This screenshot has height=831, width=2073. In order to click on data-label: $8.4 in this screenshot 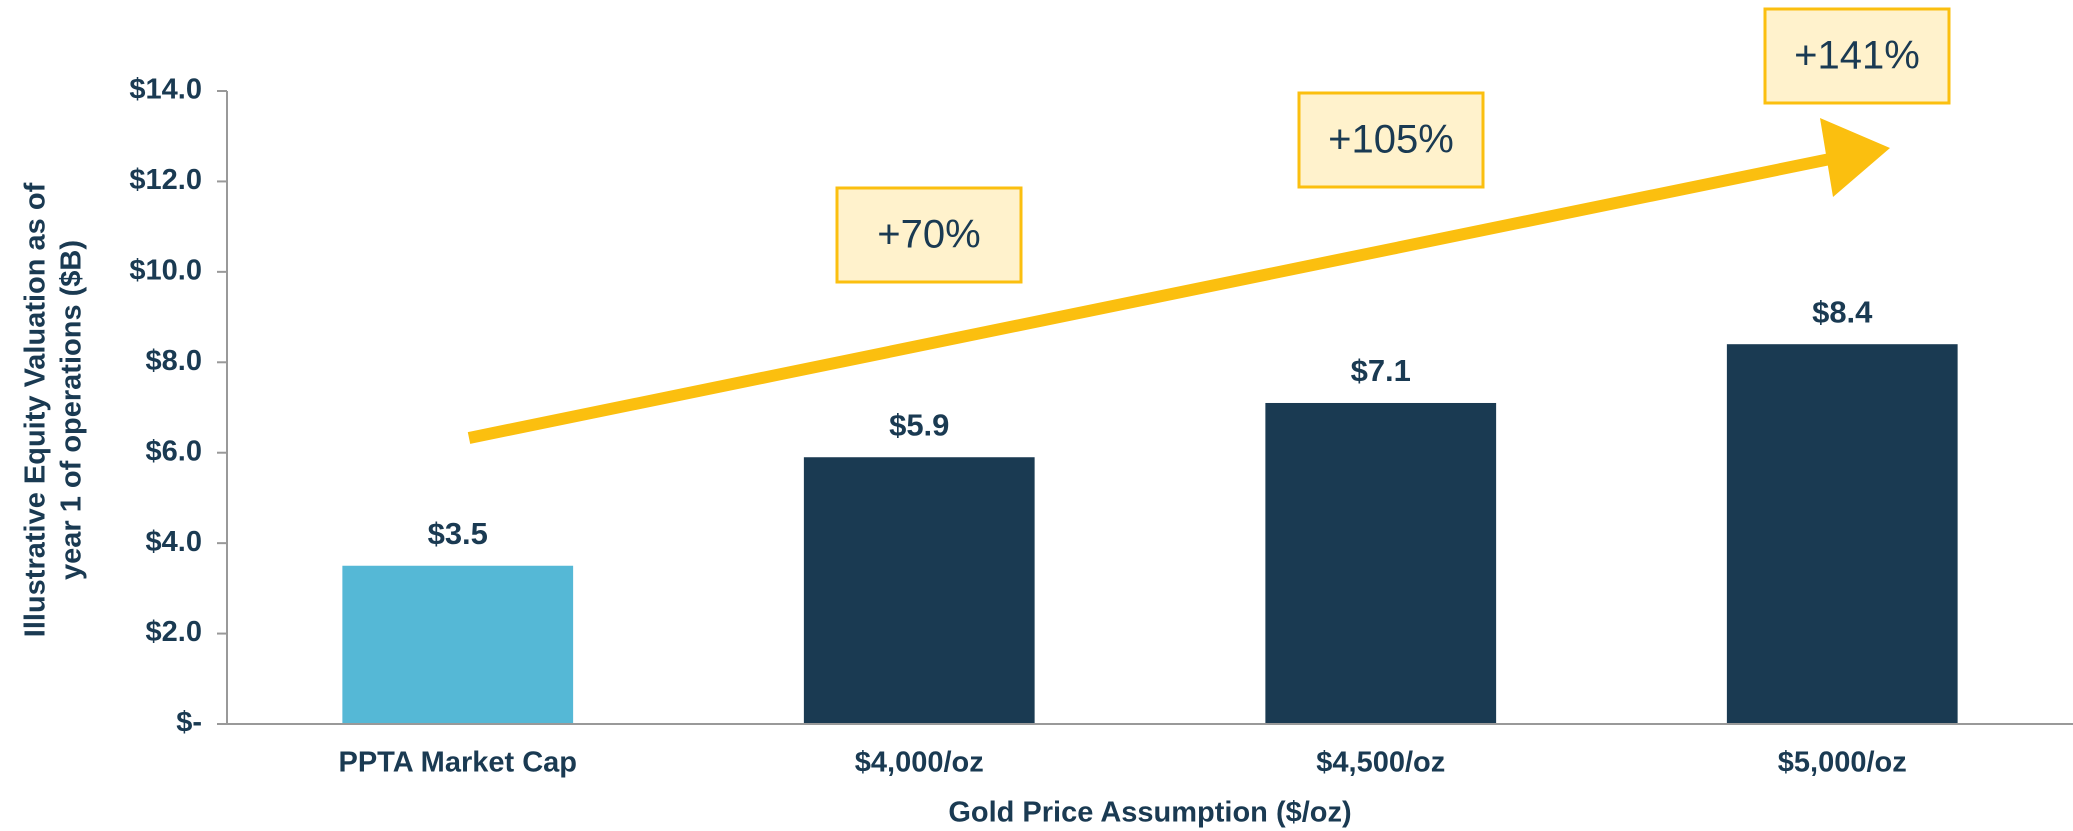, I will do `click(1842, 311)`.